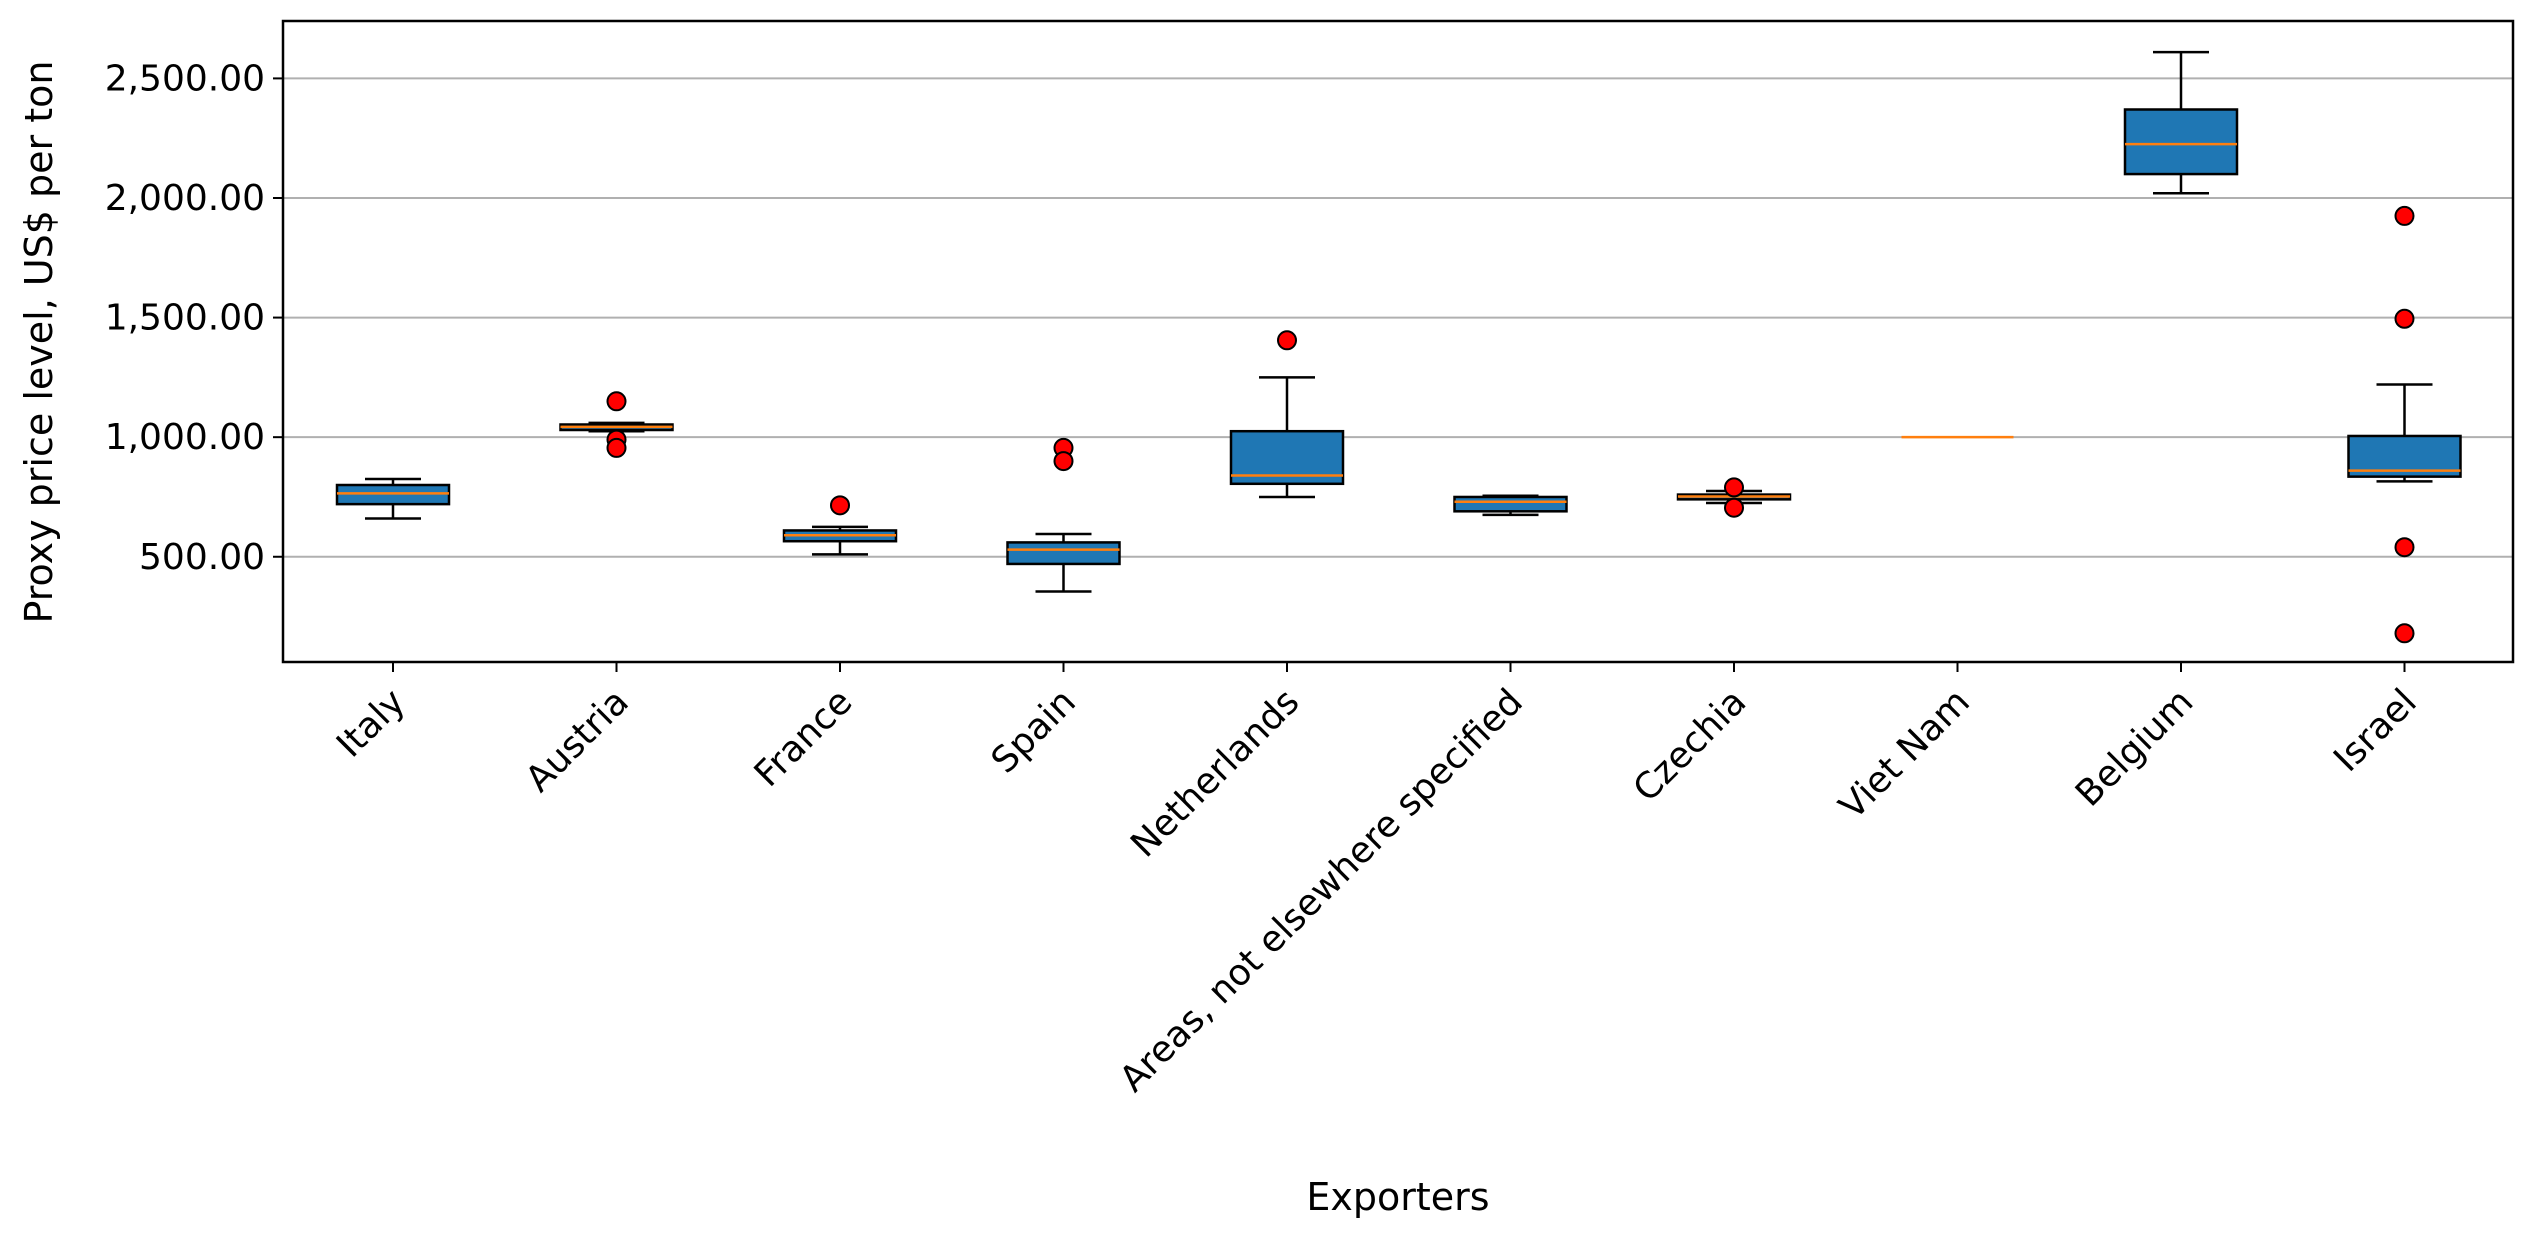 The width and height of the screenshot is (2533, 1241). I want to click on y-axis: 500.00 1,000.00 1,500.00 2,000.00 2,500.00, so click(194, 318).